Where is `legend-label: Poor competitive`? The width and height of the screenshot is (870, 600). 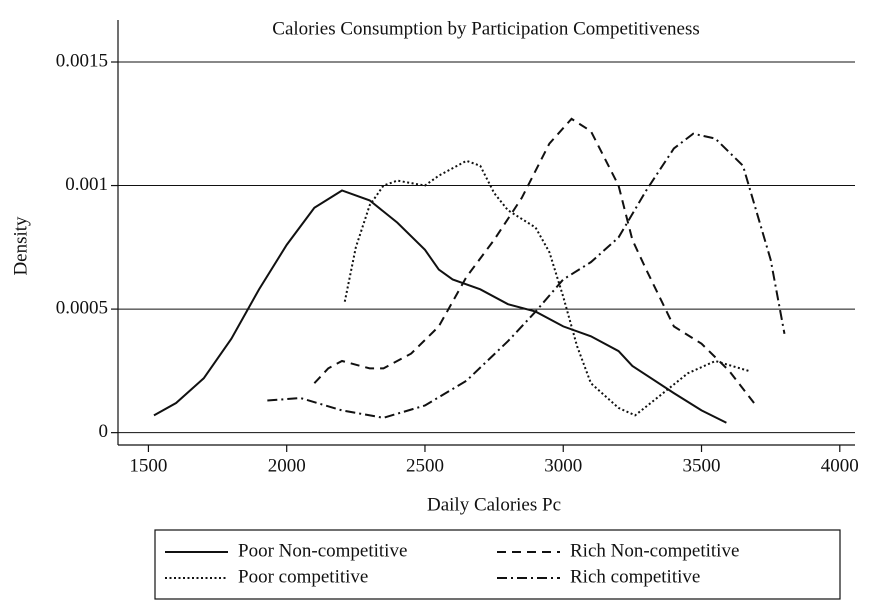 legend-label: Poor competitive is located at coordinates (303, 576).